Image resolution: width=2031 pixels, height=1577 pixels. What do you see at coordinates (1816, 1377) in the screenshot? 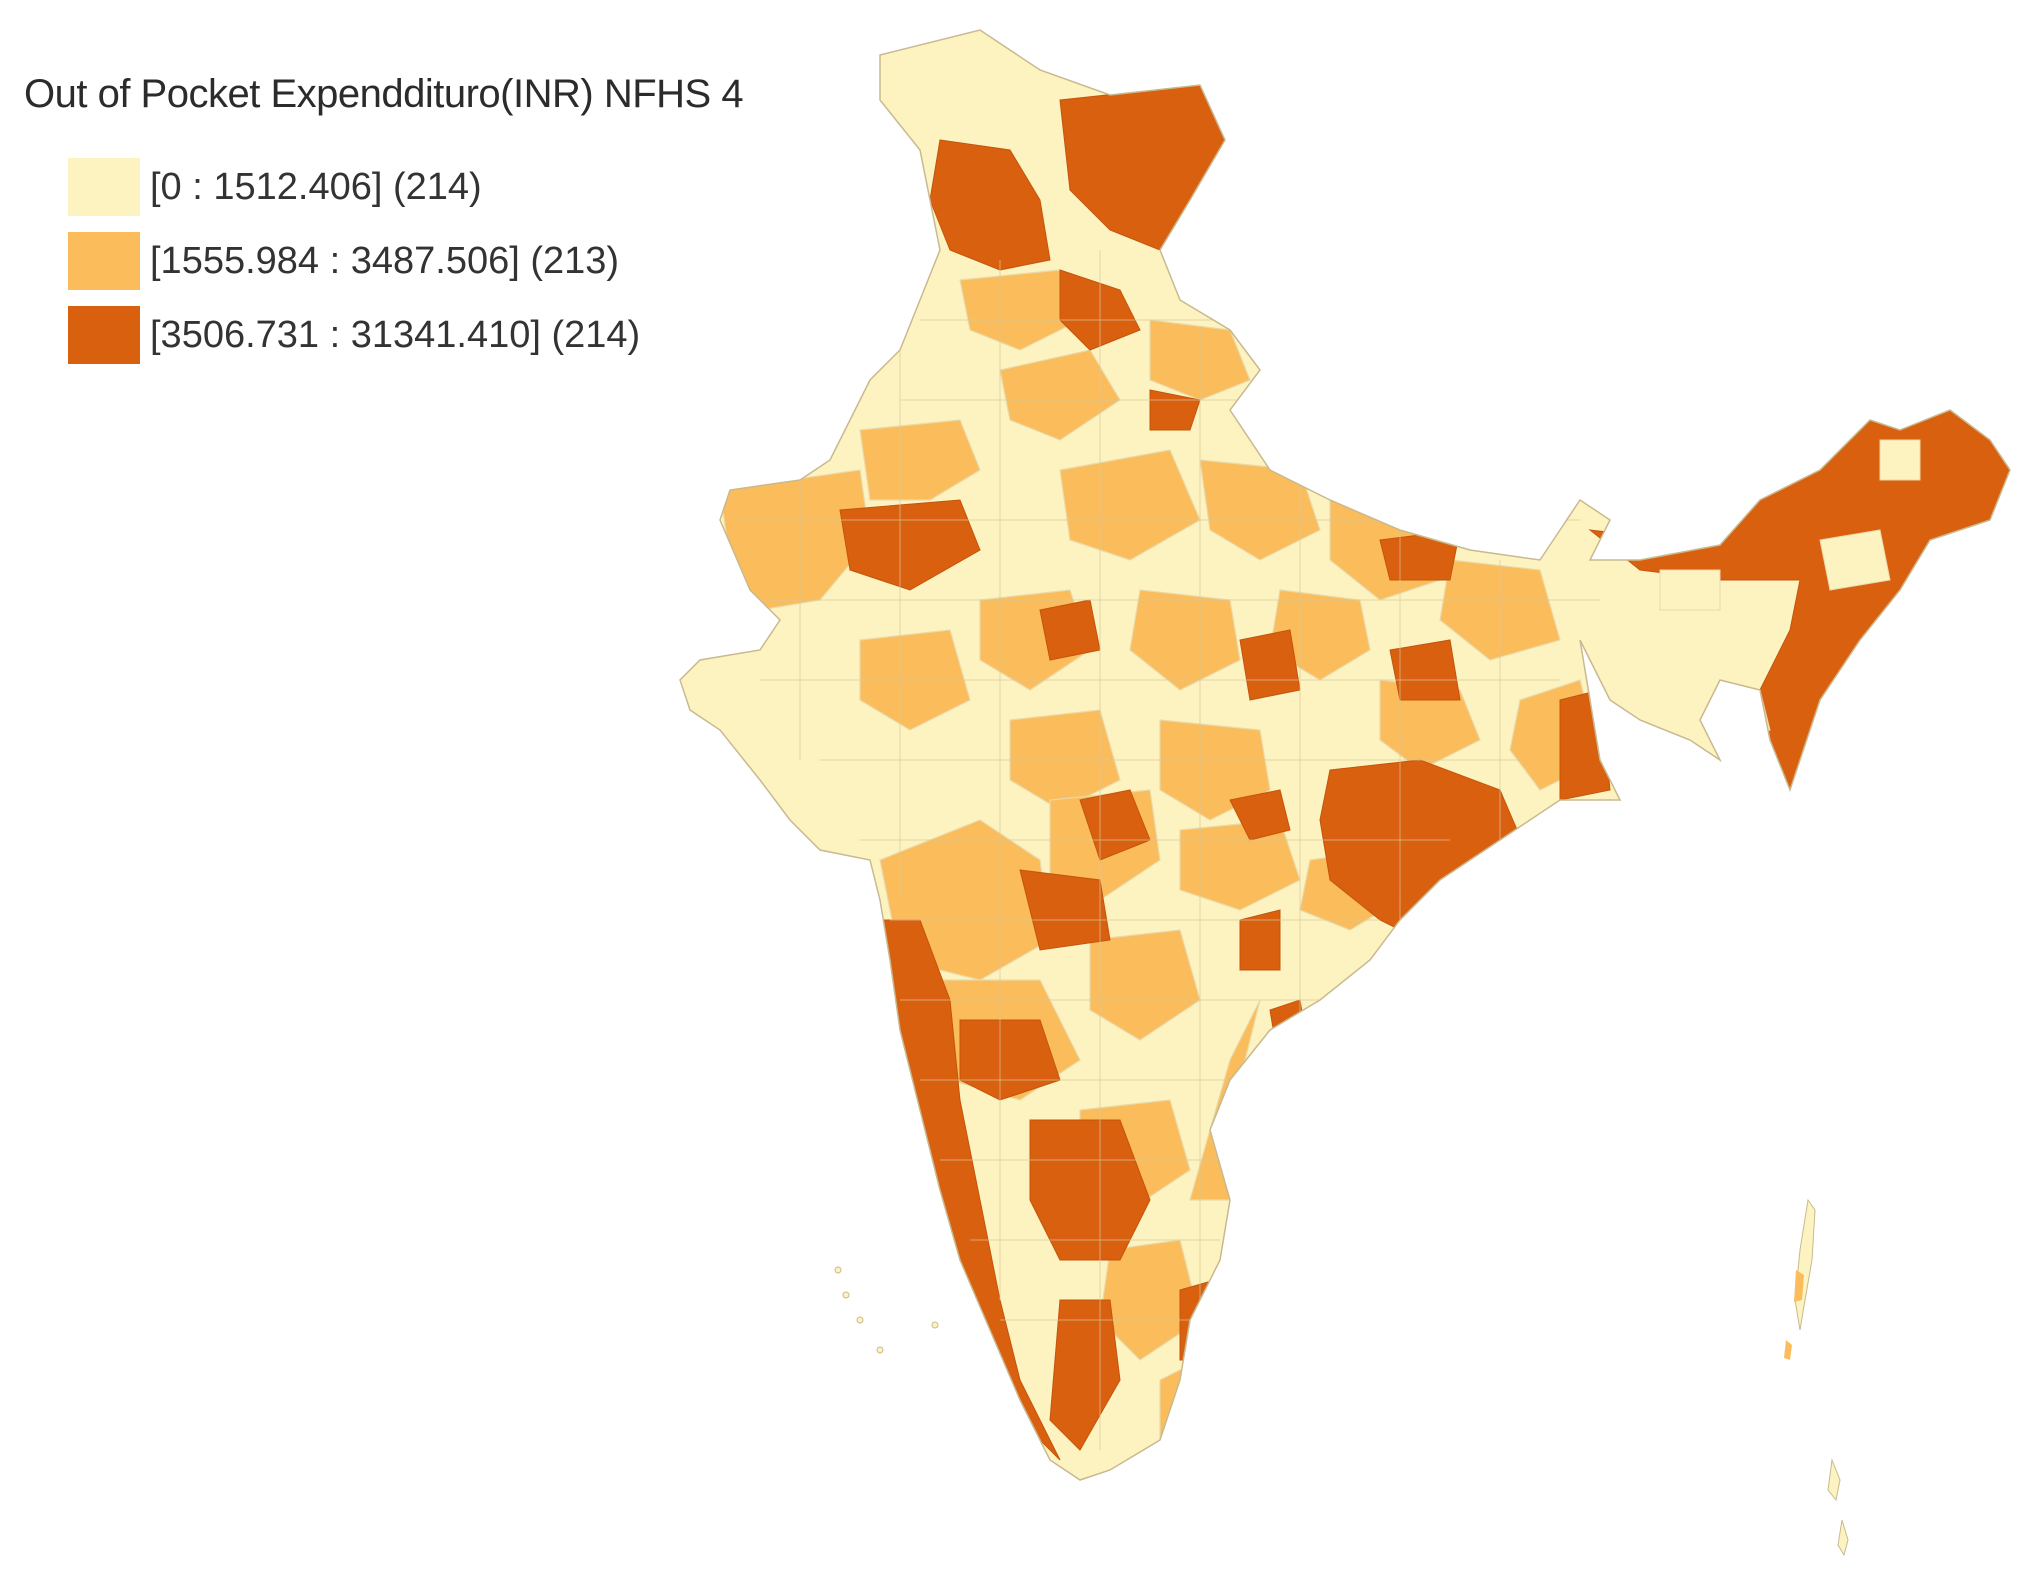
I see `andaman-islands` at bounding box center [1816, 1377].